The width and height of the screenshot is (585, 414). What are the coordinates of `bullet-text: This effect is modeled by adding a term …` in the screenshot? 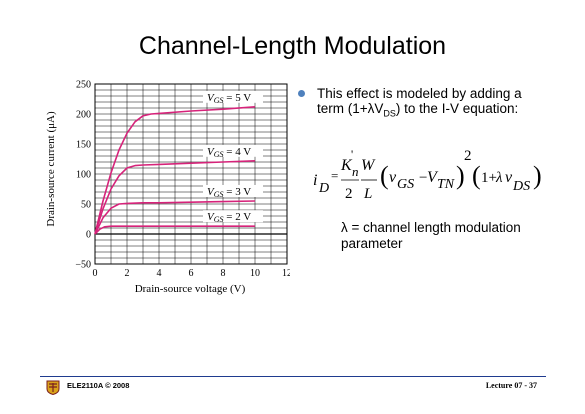 It's located at (434, 104).